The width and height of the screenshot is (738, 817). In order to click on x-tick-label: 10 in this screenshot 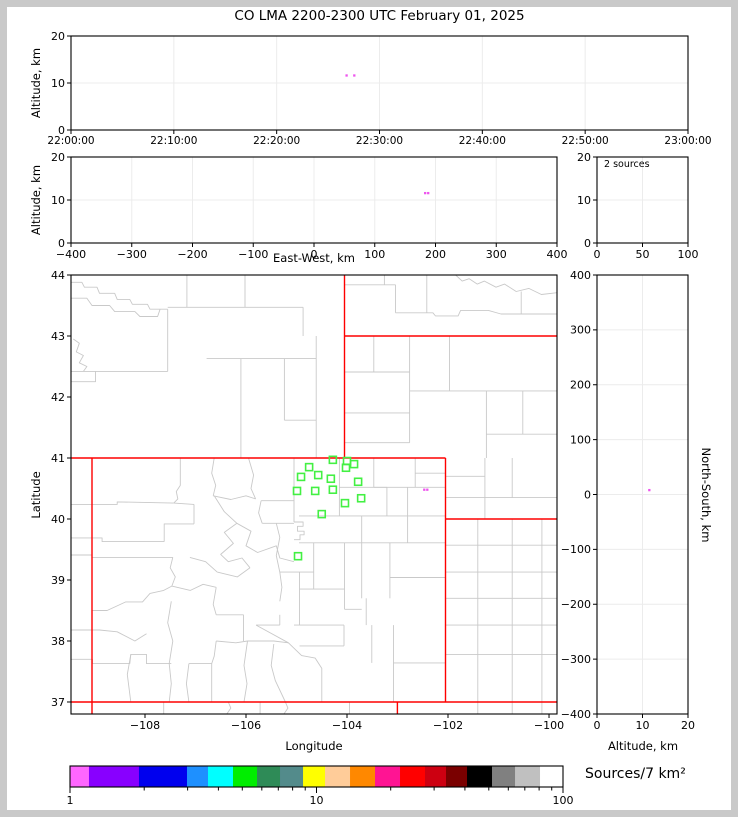, I will do `click(643, 725)`.